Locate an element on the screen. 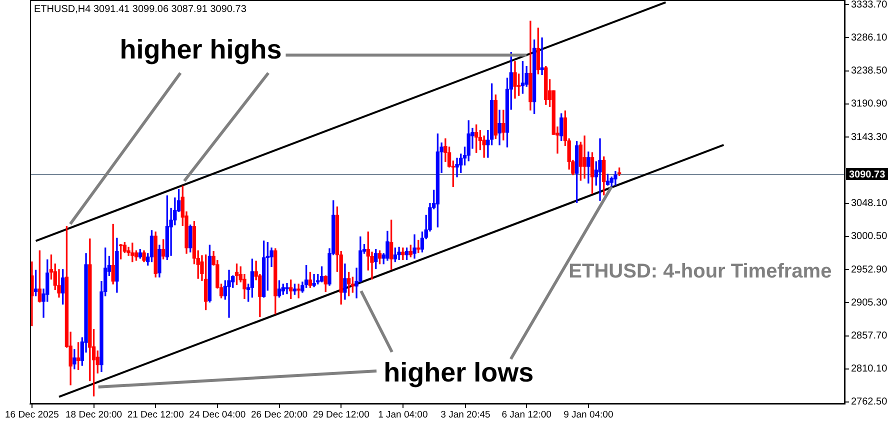  chart-title: ETHUSD,H4 3091.41 3099.06 3087.91 3090.73 is located at coordinates (140, 9).